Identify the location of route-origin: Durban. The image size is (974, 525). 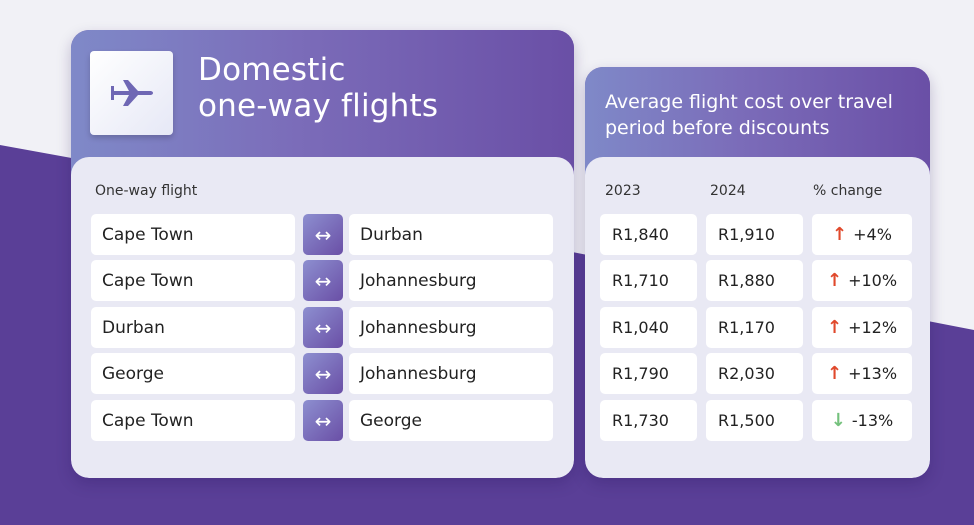
(193, 327).